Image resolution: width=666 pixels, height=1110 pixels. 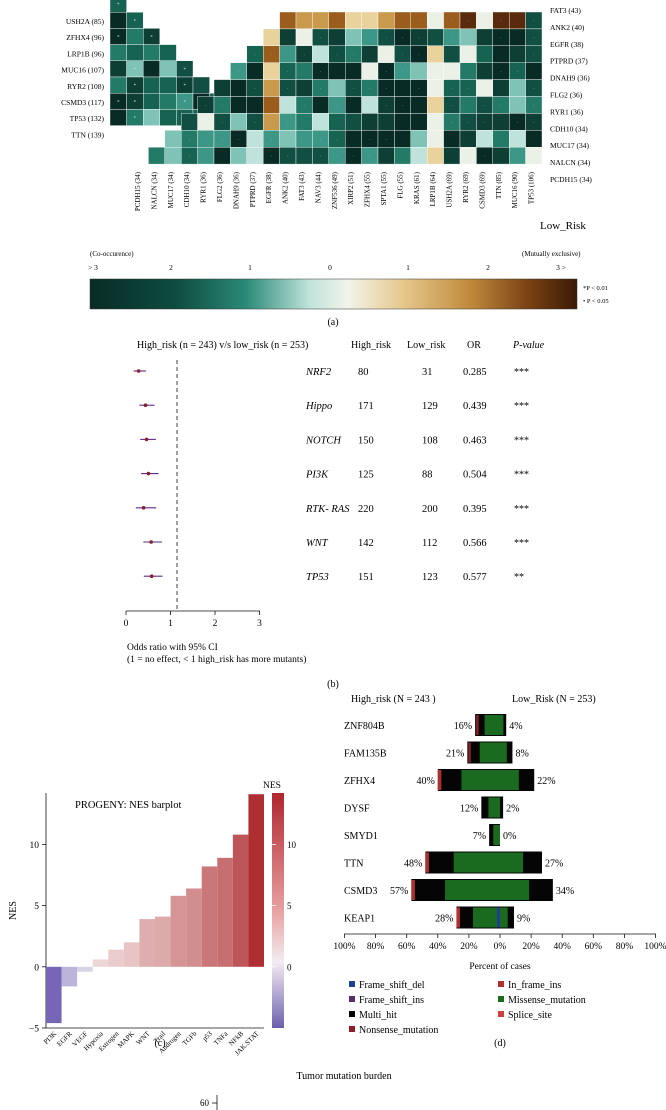 I want to click on bottom-gene-label: MUC16 (90), so click(x=515, y=189).